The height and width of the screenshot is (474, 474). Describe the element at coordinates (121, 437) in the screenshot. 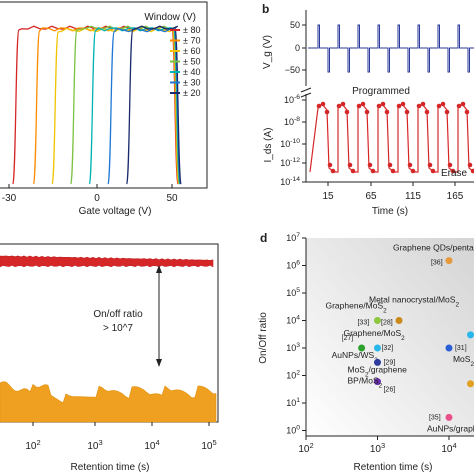

I see `panel-c-xticks: 102 103 104 105` at that location.